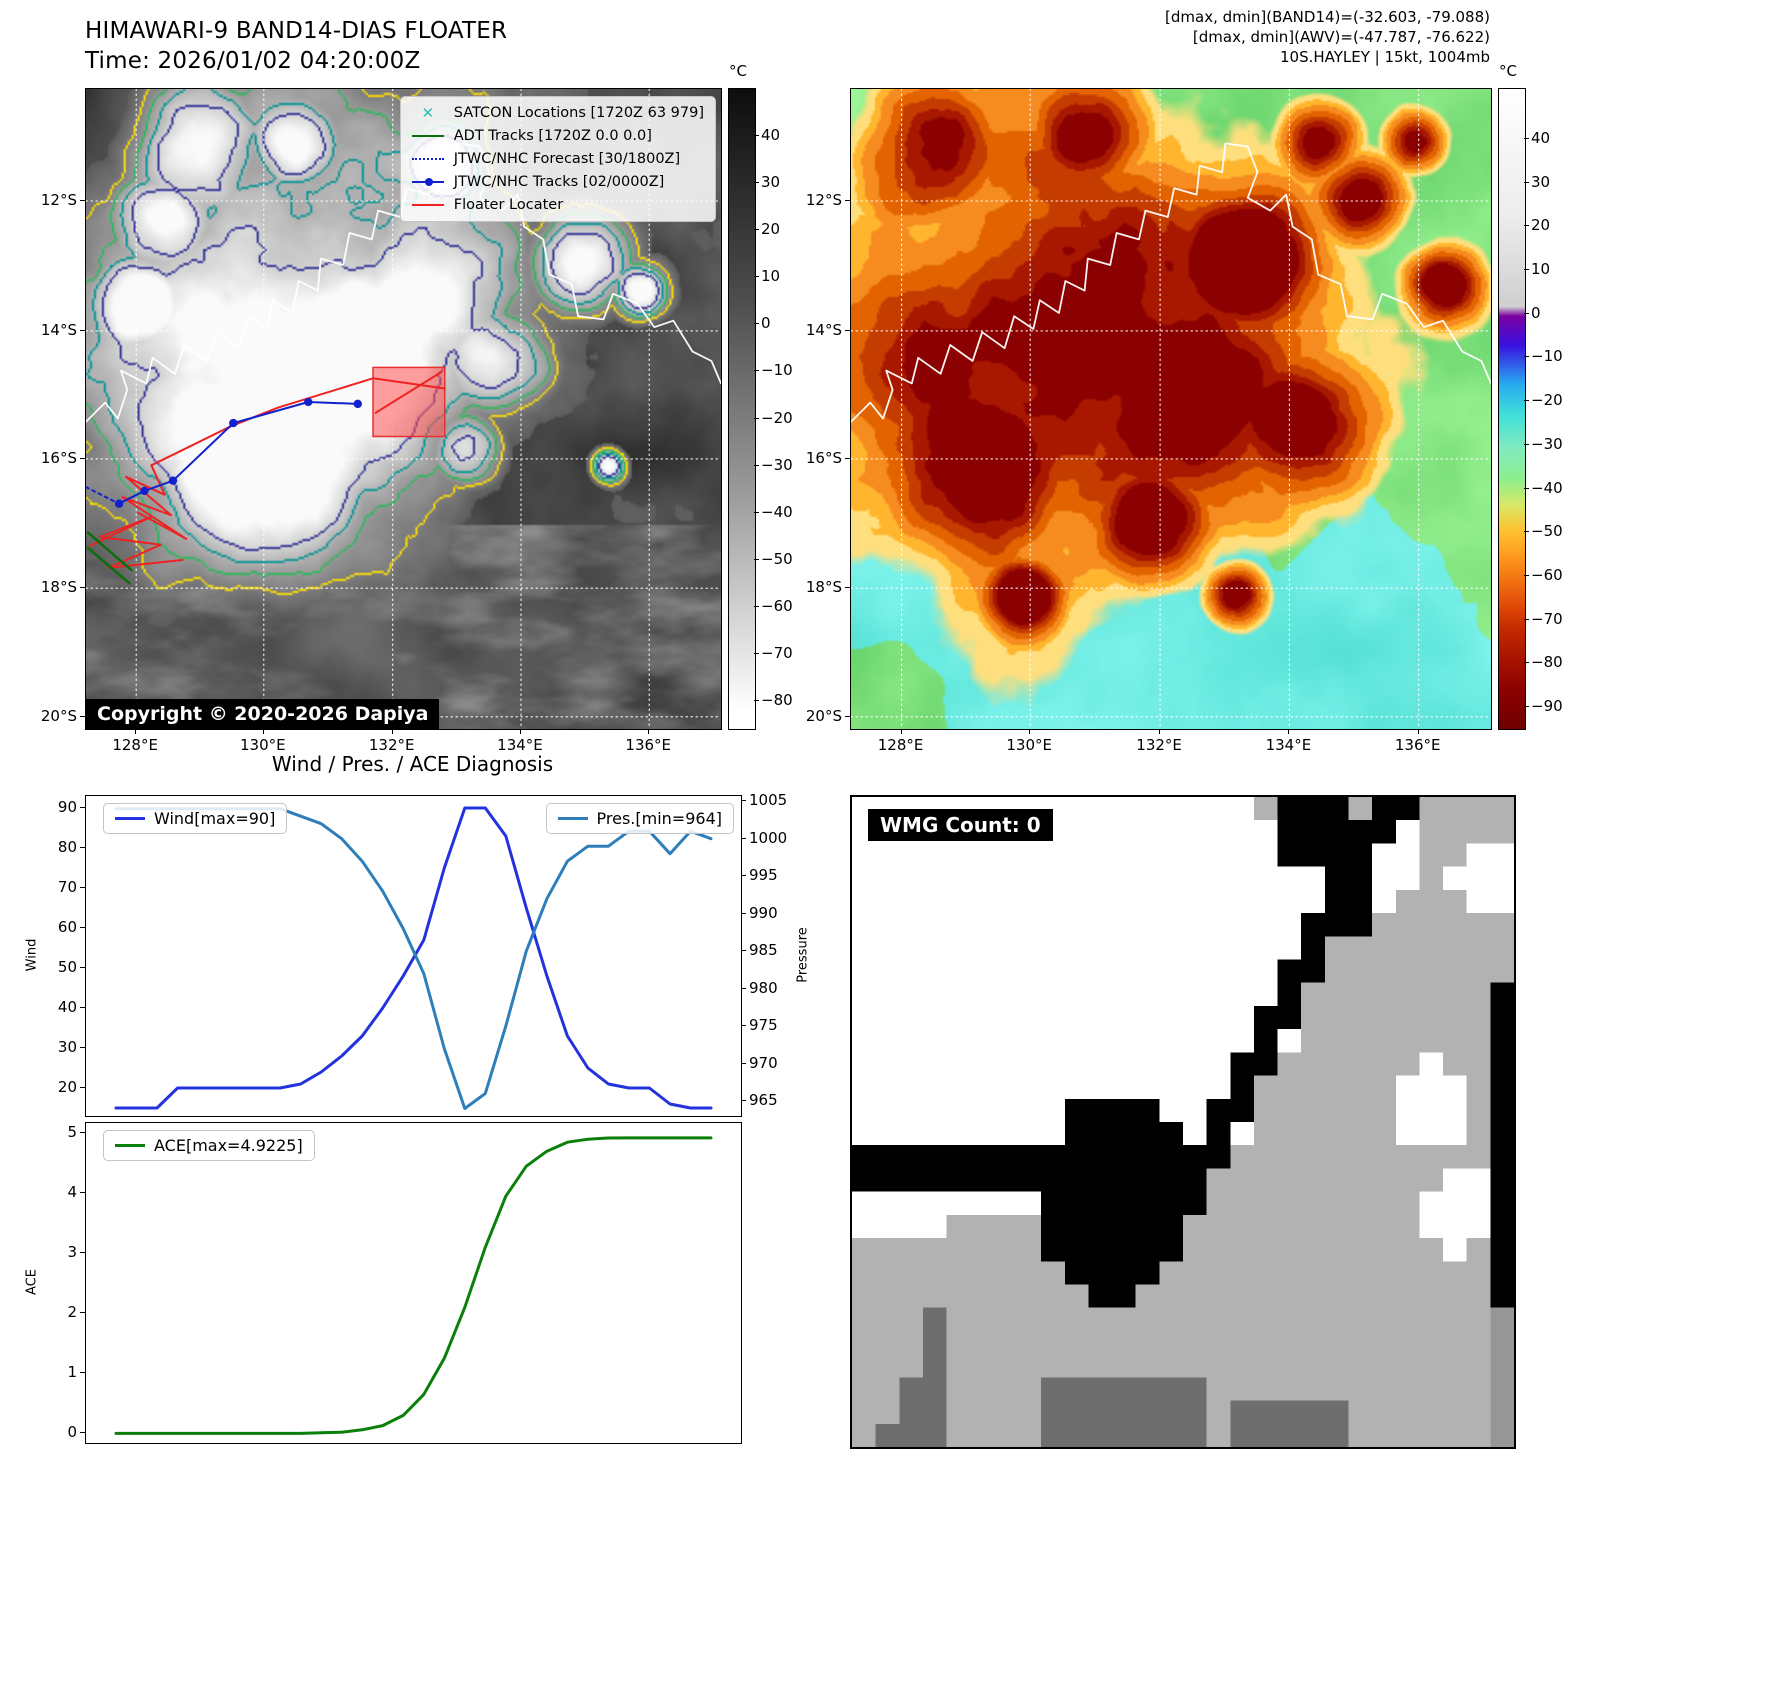 Image resolution: width=1788 pixels, height=1690 pixels. What do you see at coordinates (763, 1025) in the screenshot?
I see `pressure-tick-label: 975` at bounding box center [763, 1025].